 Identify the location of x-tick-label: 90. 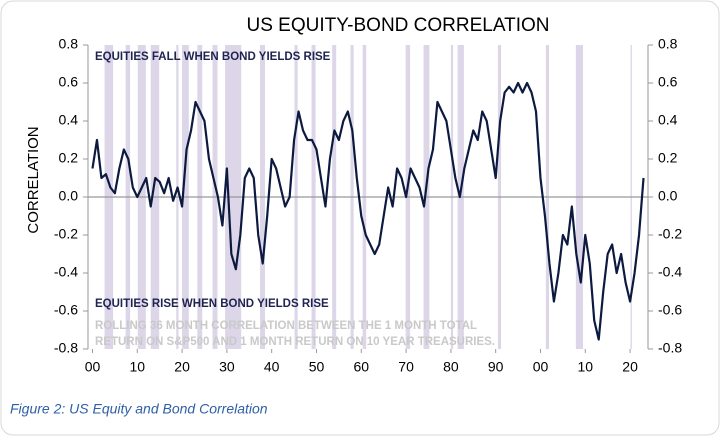
(496, 367).